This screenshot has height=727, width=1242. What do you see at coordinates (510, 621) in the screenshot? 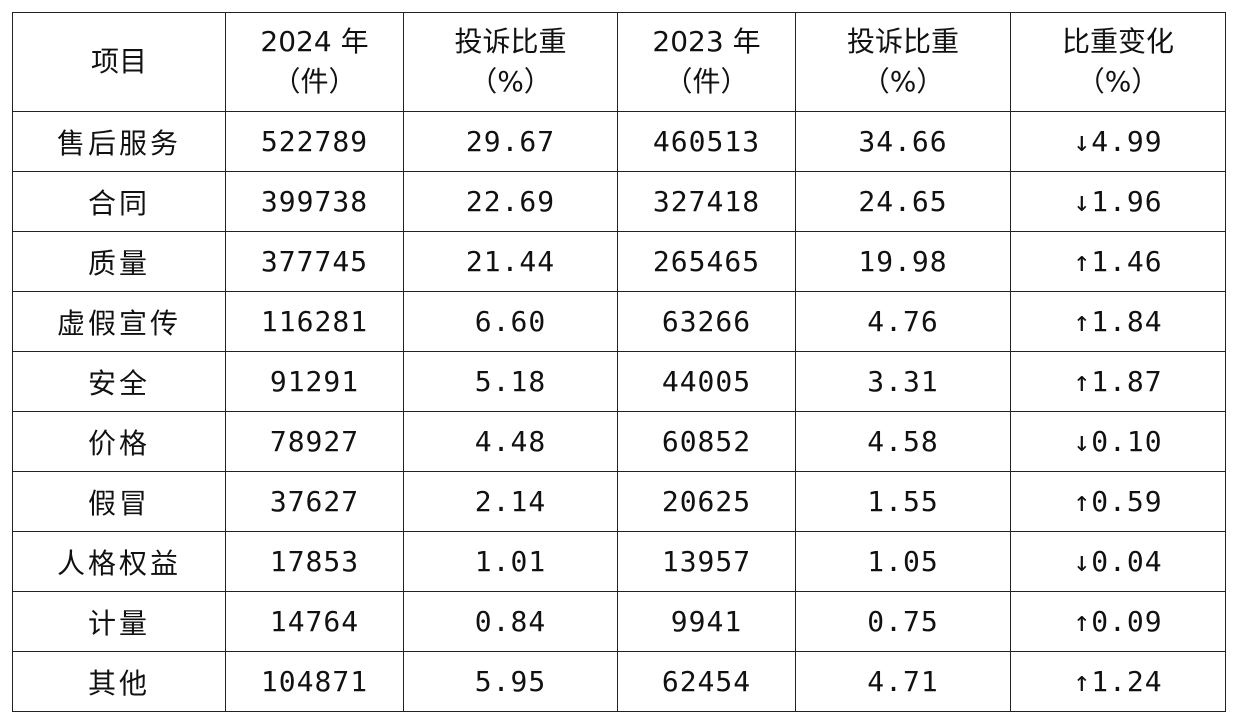
I see `table-cell: 0.84` at bounding box center [510, 621].